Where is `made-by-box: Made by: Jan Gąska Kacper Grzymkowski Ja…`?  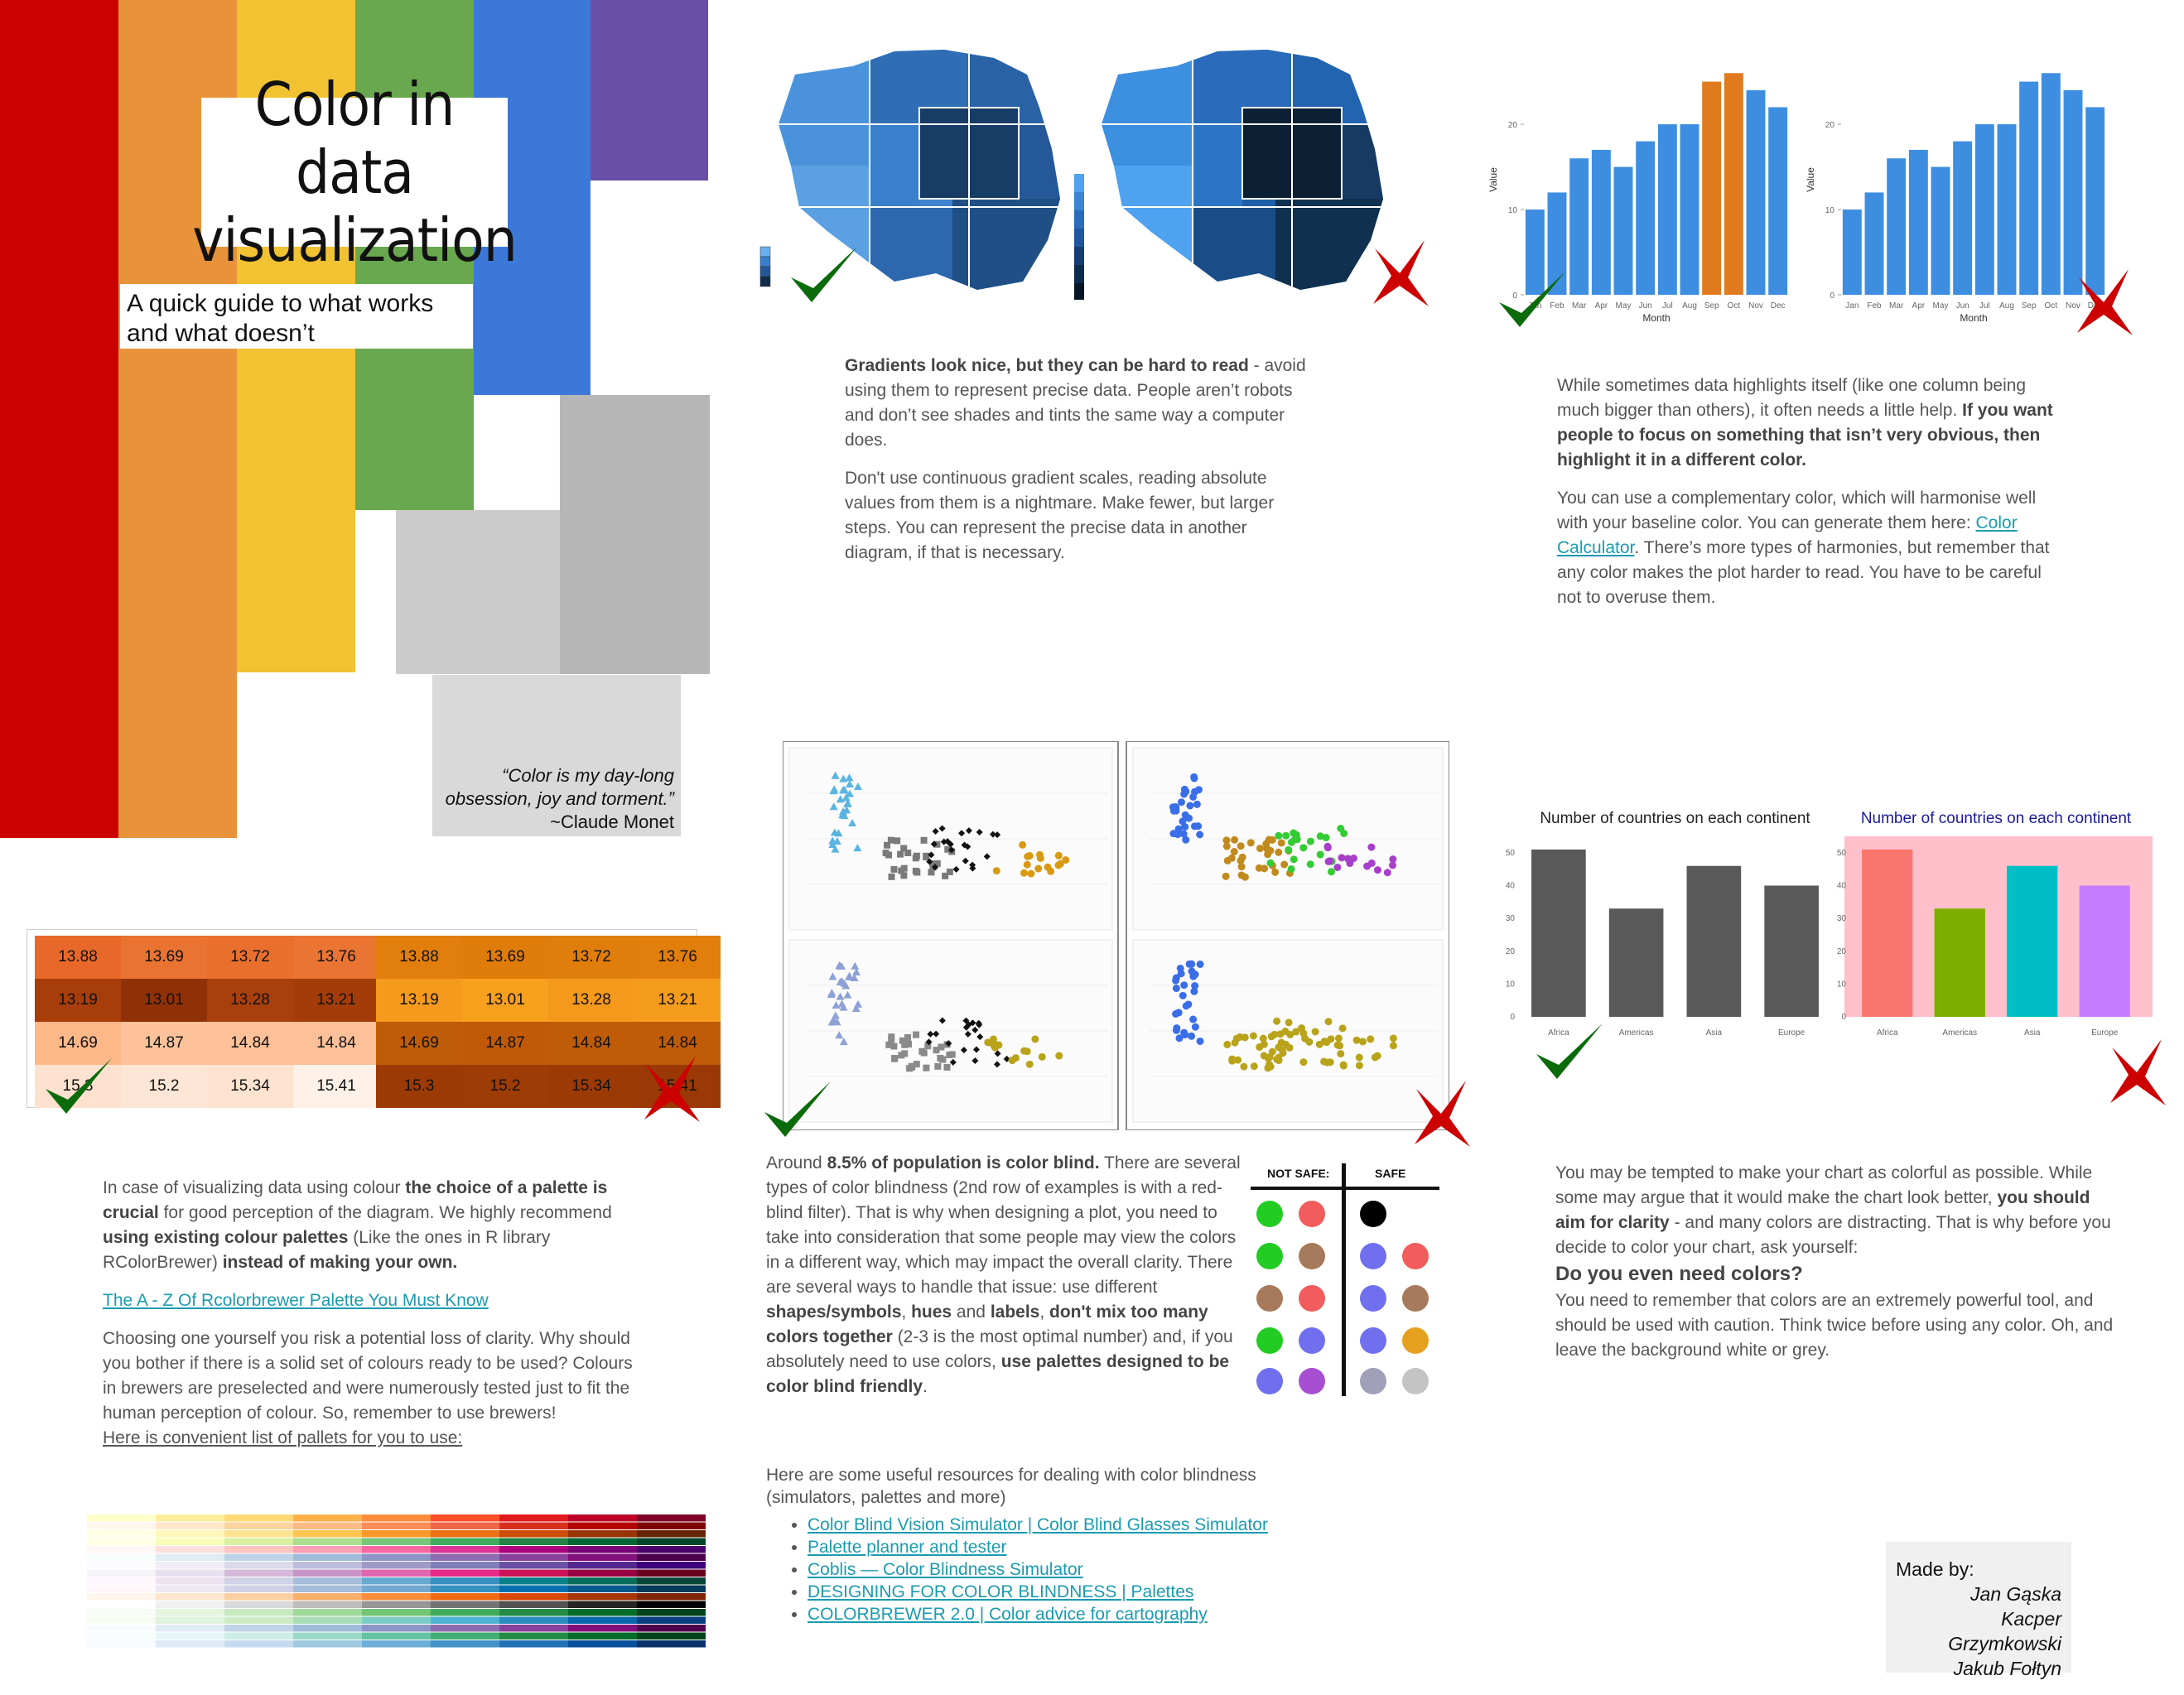 made-by-box: Made by: Jan Gąska Kacper Grzymkowski Ja… is located at coordinates (1978, 1610).